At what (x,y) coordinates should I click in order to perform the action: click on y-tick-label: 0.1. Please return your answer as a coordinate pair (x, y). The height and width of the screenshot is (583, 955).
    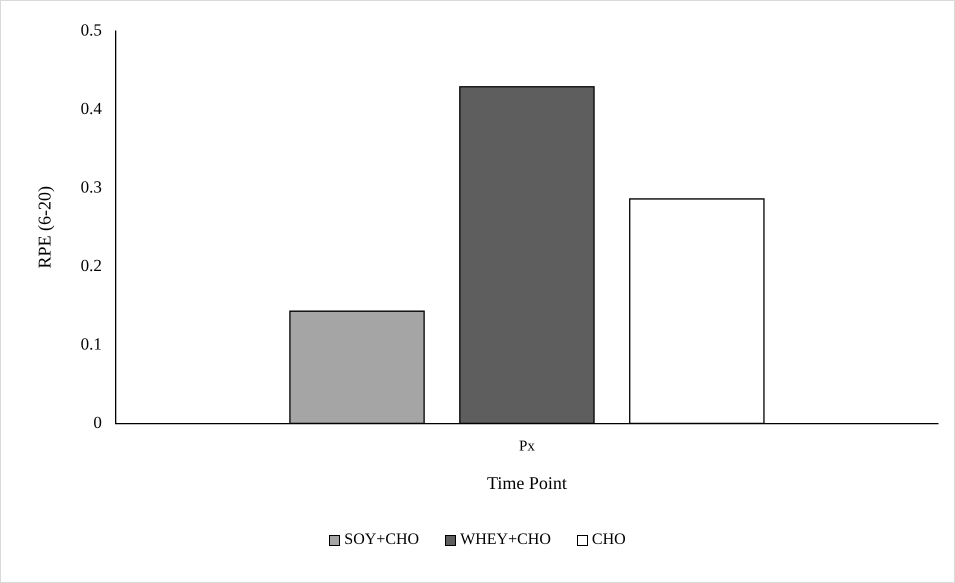
    Looking at the image, I should click on (91, 344).